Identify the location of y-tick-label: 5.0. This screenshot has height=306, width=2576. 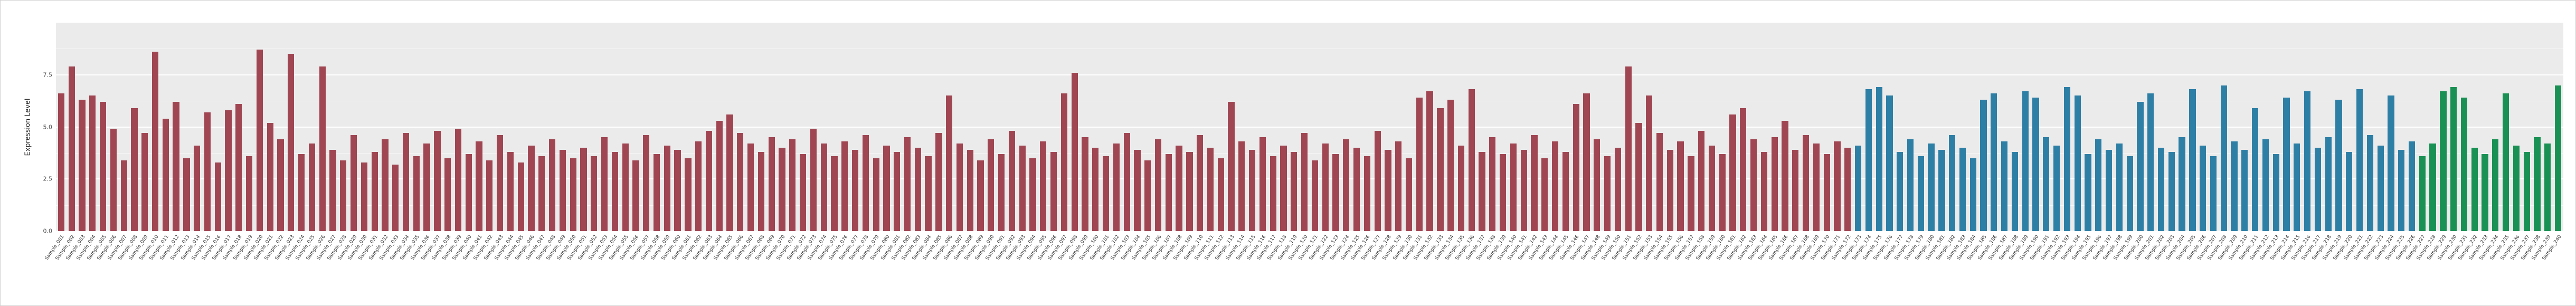
(48, 127).